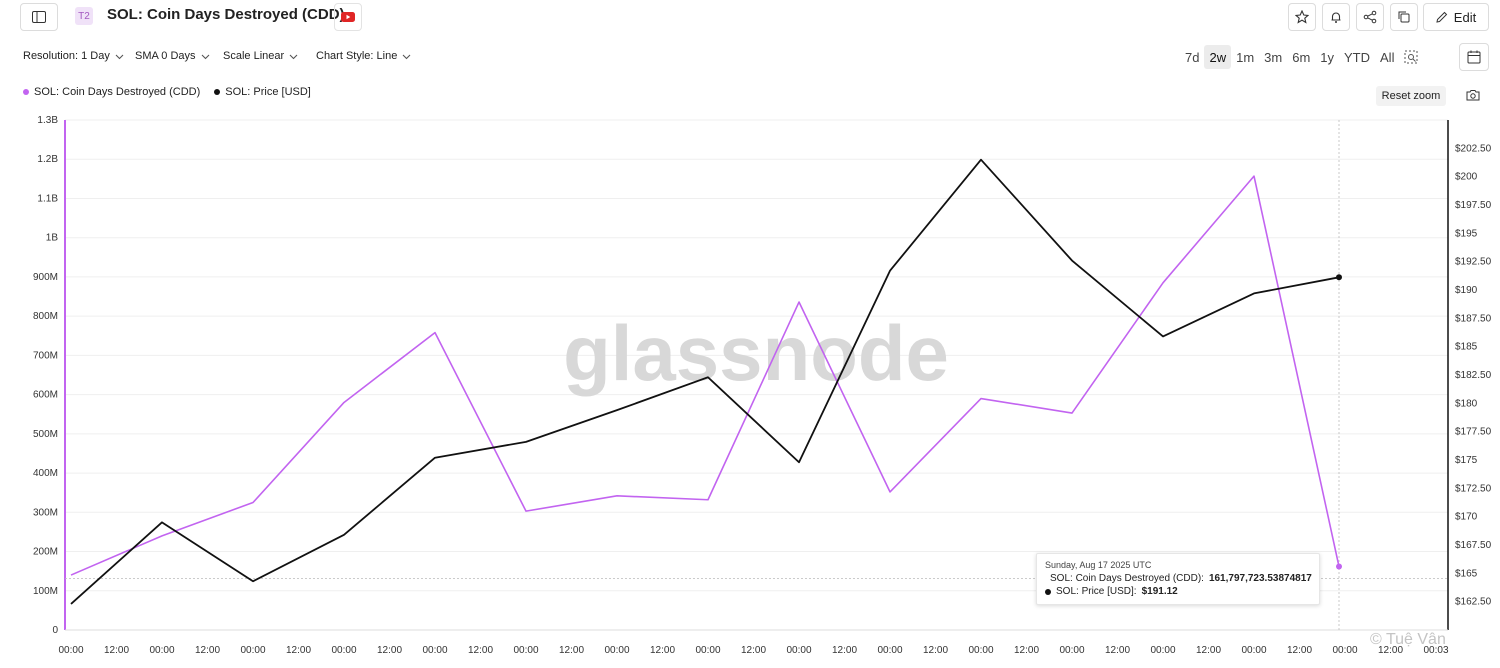 Image resolution: width=1500 pixels, height=668 pixels. I want to click on right-tick-label: $170, so click(1466, 517).